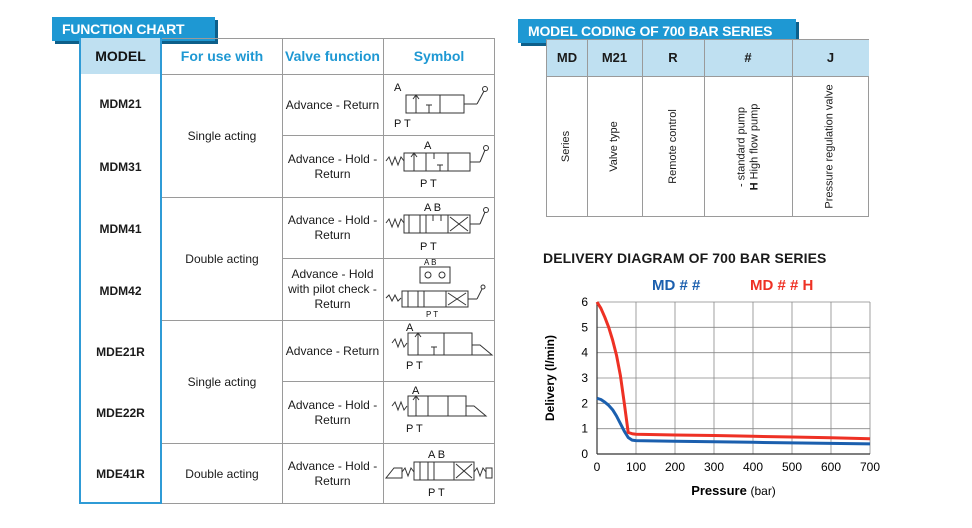 The height and width of the screenshot is (528, 972). Describe the element at coordinates (753, 467) in the screenshot. I see `x-tick-label: 400` at that location.